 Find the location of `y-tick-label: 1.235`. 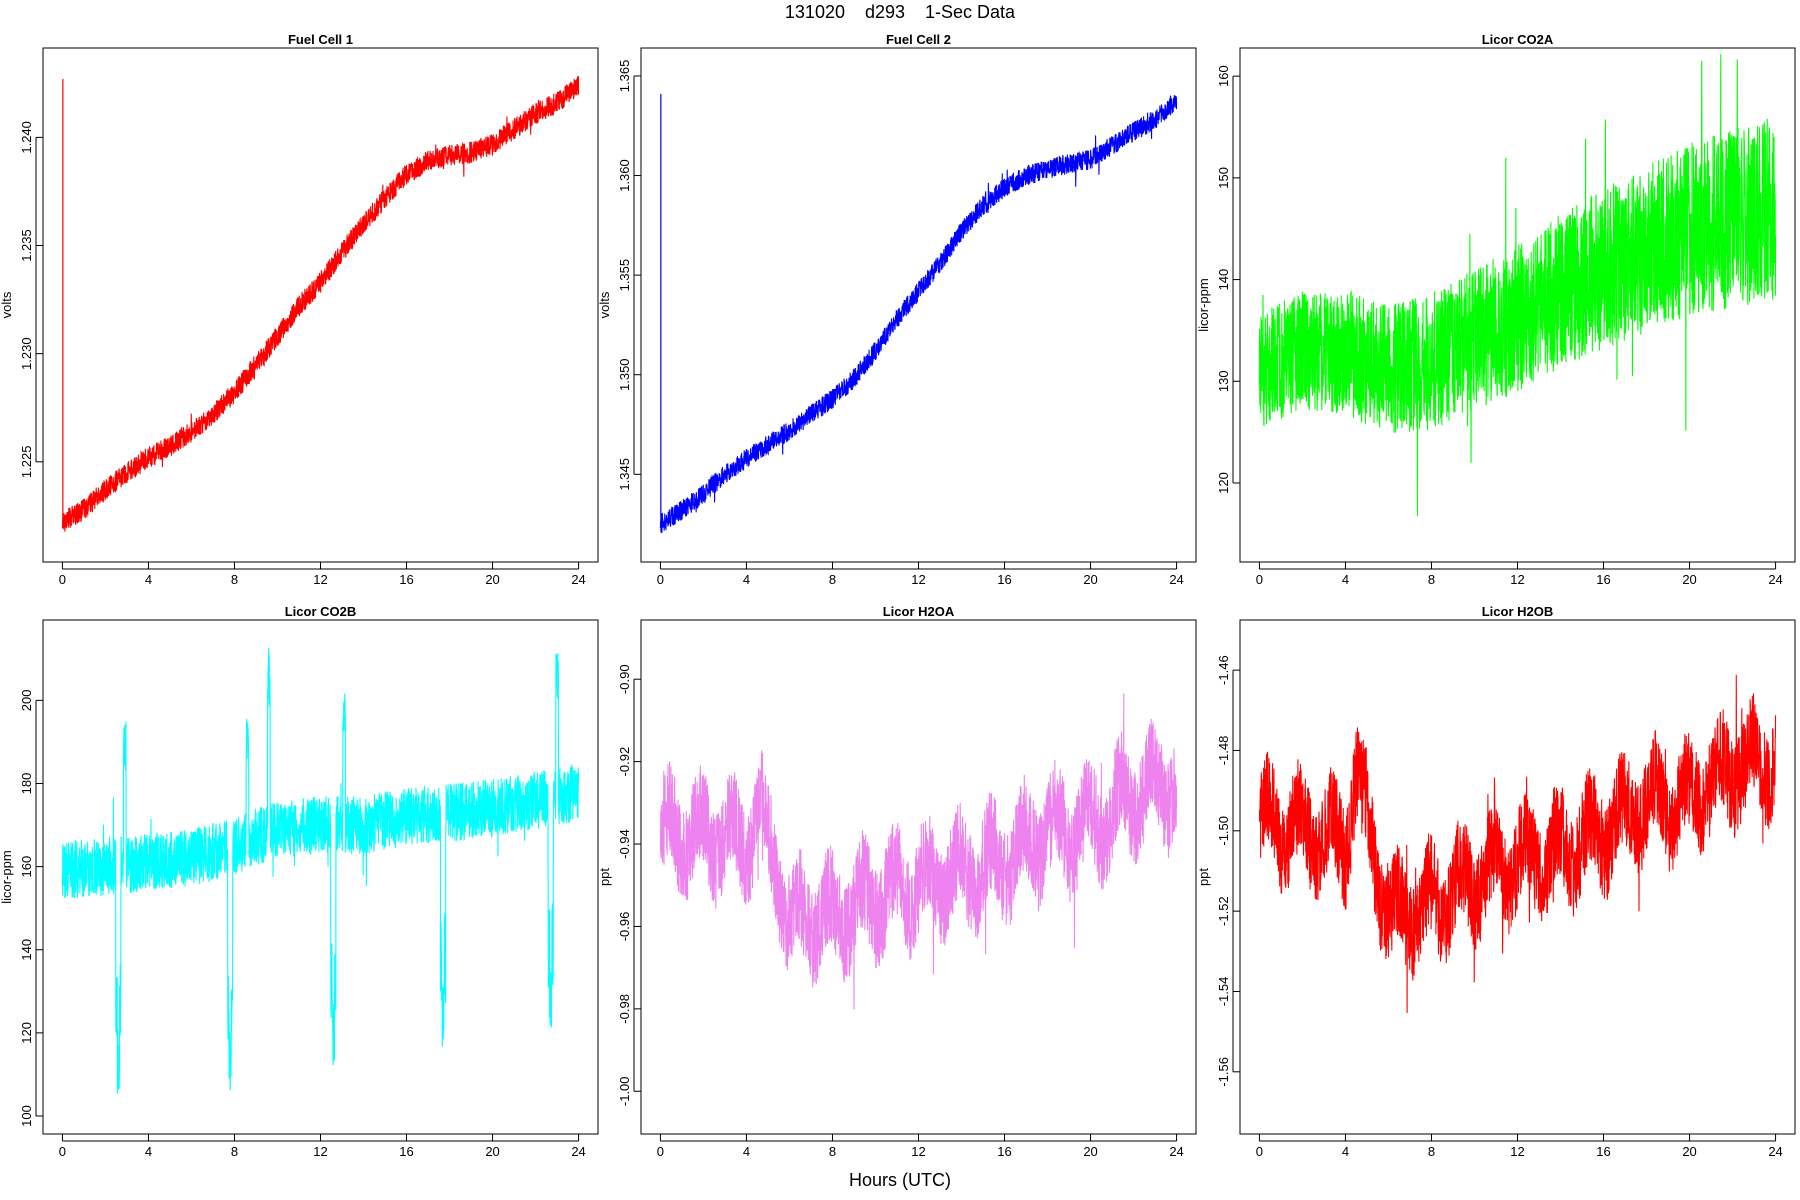

y-tick-label: 1.235 is located at coordinates (26, 245).